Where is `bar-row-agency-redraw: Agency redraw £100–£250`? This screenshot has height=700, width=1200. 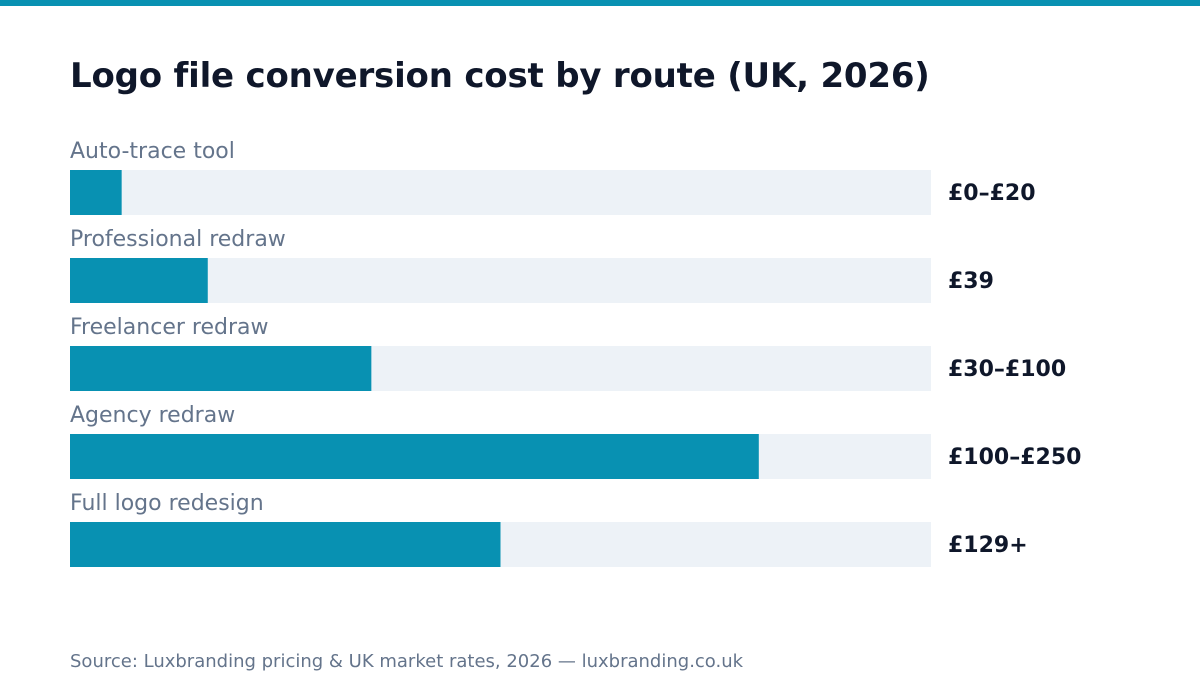 bar-row-agency-redraw: Agency redraw £100–£250 is located at coordinates (575, 441).